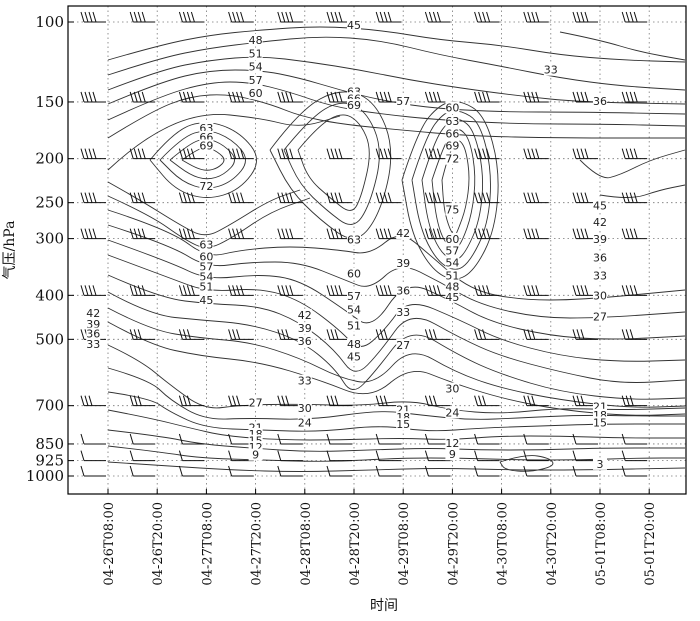  What do you see at coordinates (600, 239) in the screenshot?
I see `contour-label: 39` at bounding box center [600, 239].